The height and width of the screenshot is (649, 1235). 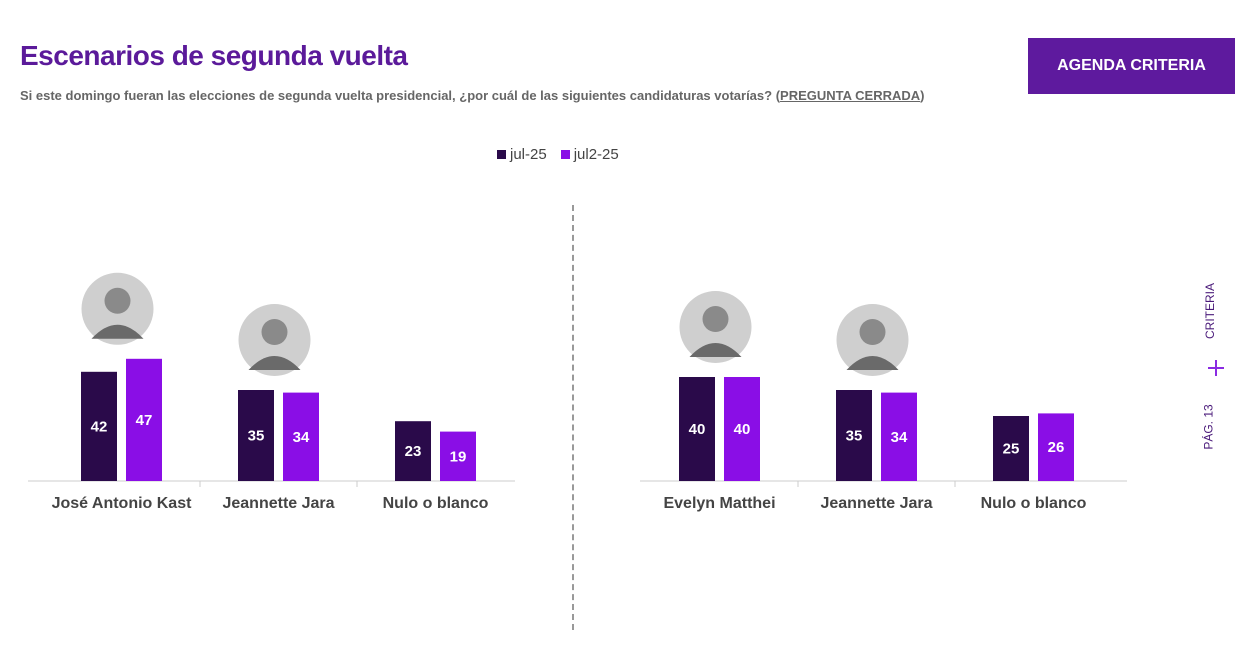 I want to click on legend-item-series1: jul-25, so click(x=522, y=154).